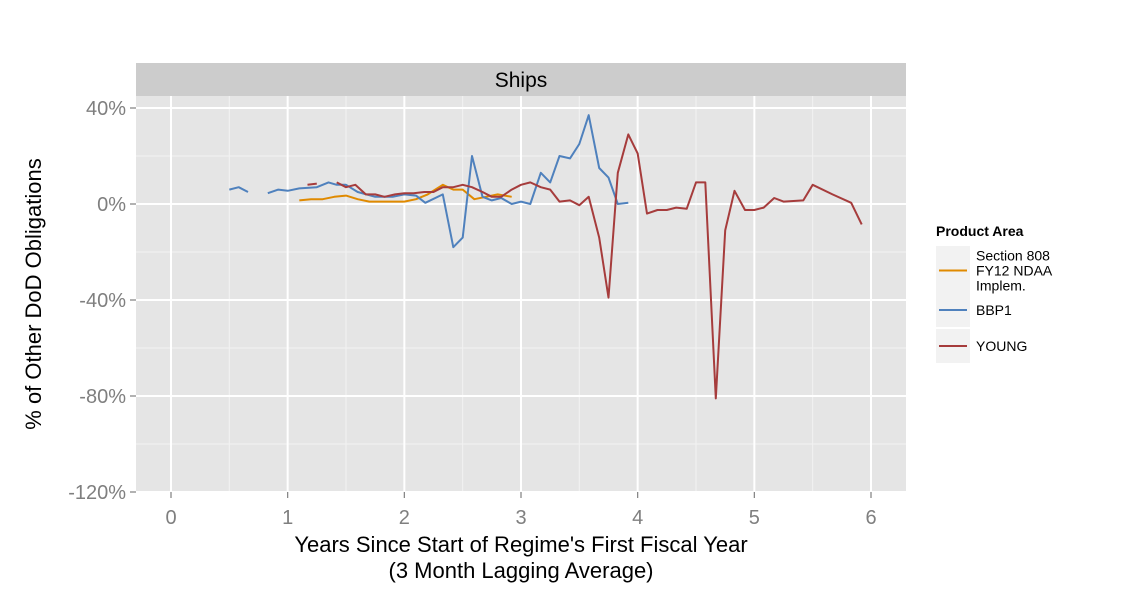 The width and height of the screenshot is (1125, 600). I want to click on x-tick-label: 0, so click(170, 518).